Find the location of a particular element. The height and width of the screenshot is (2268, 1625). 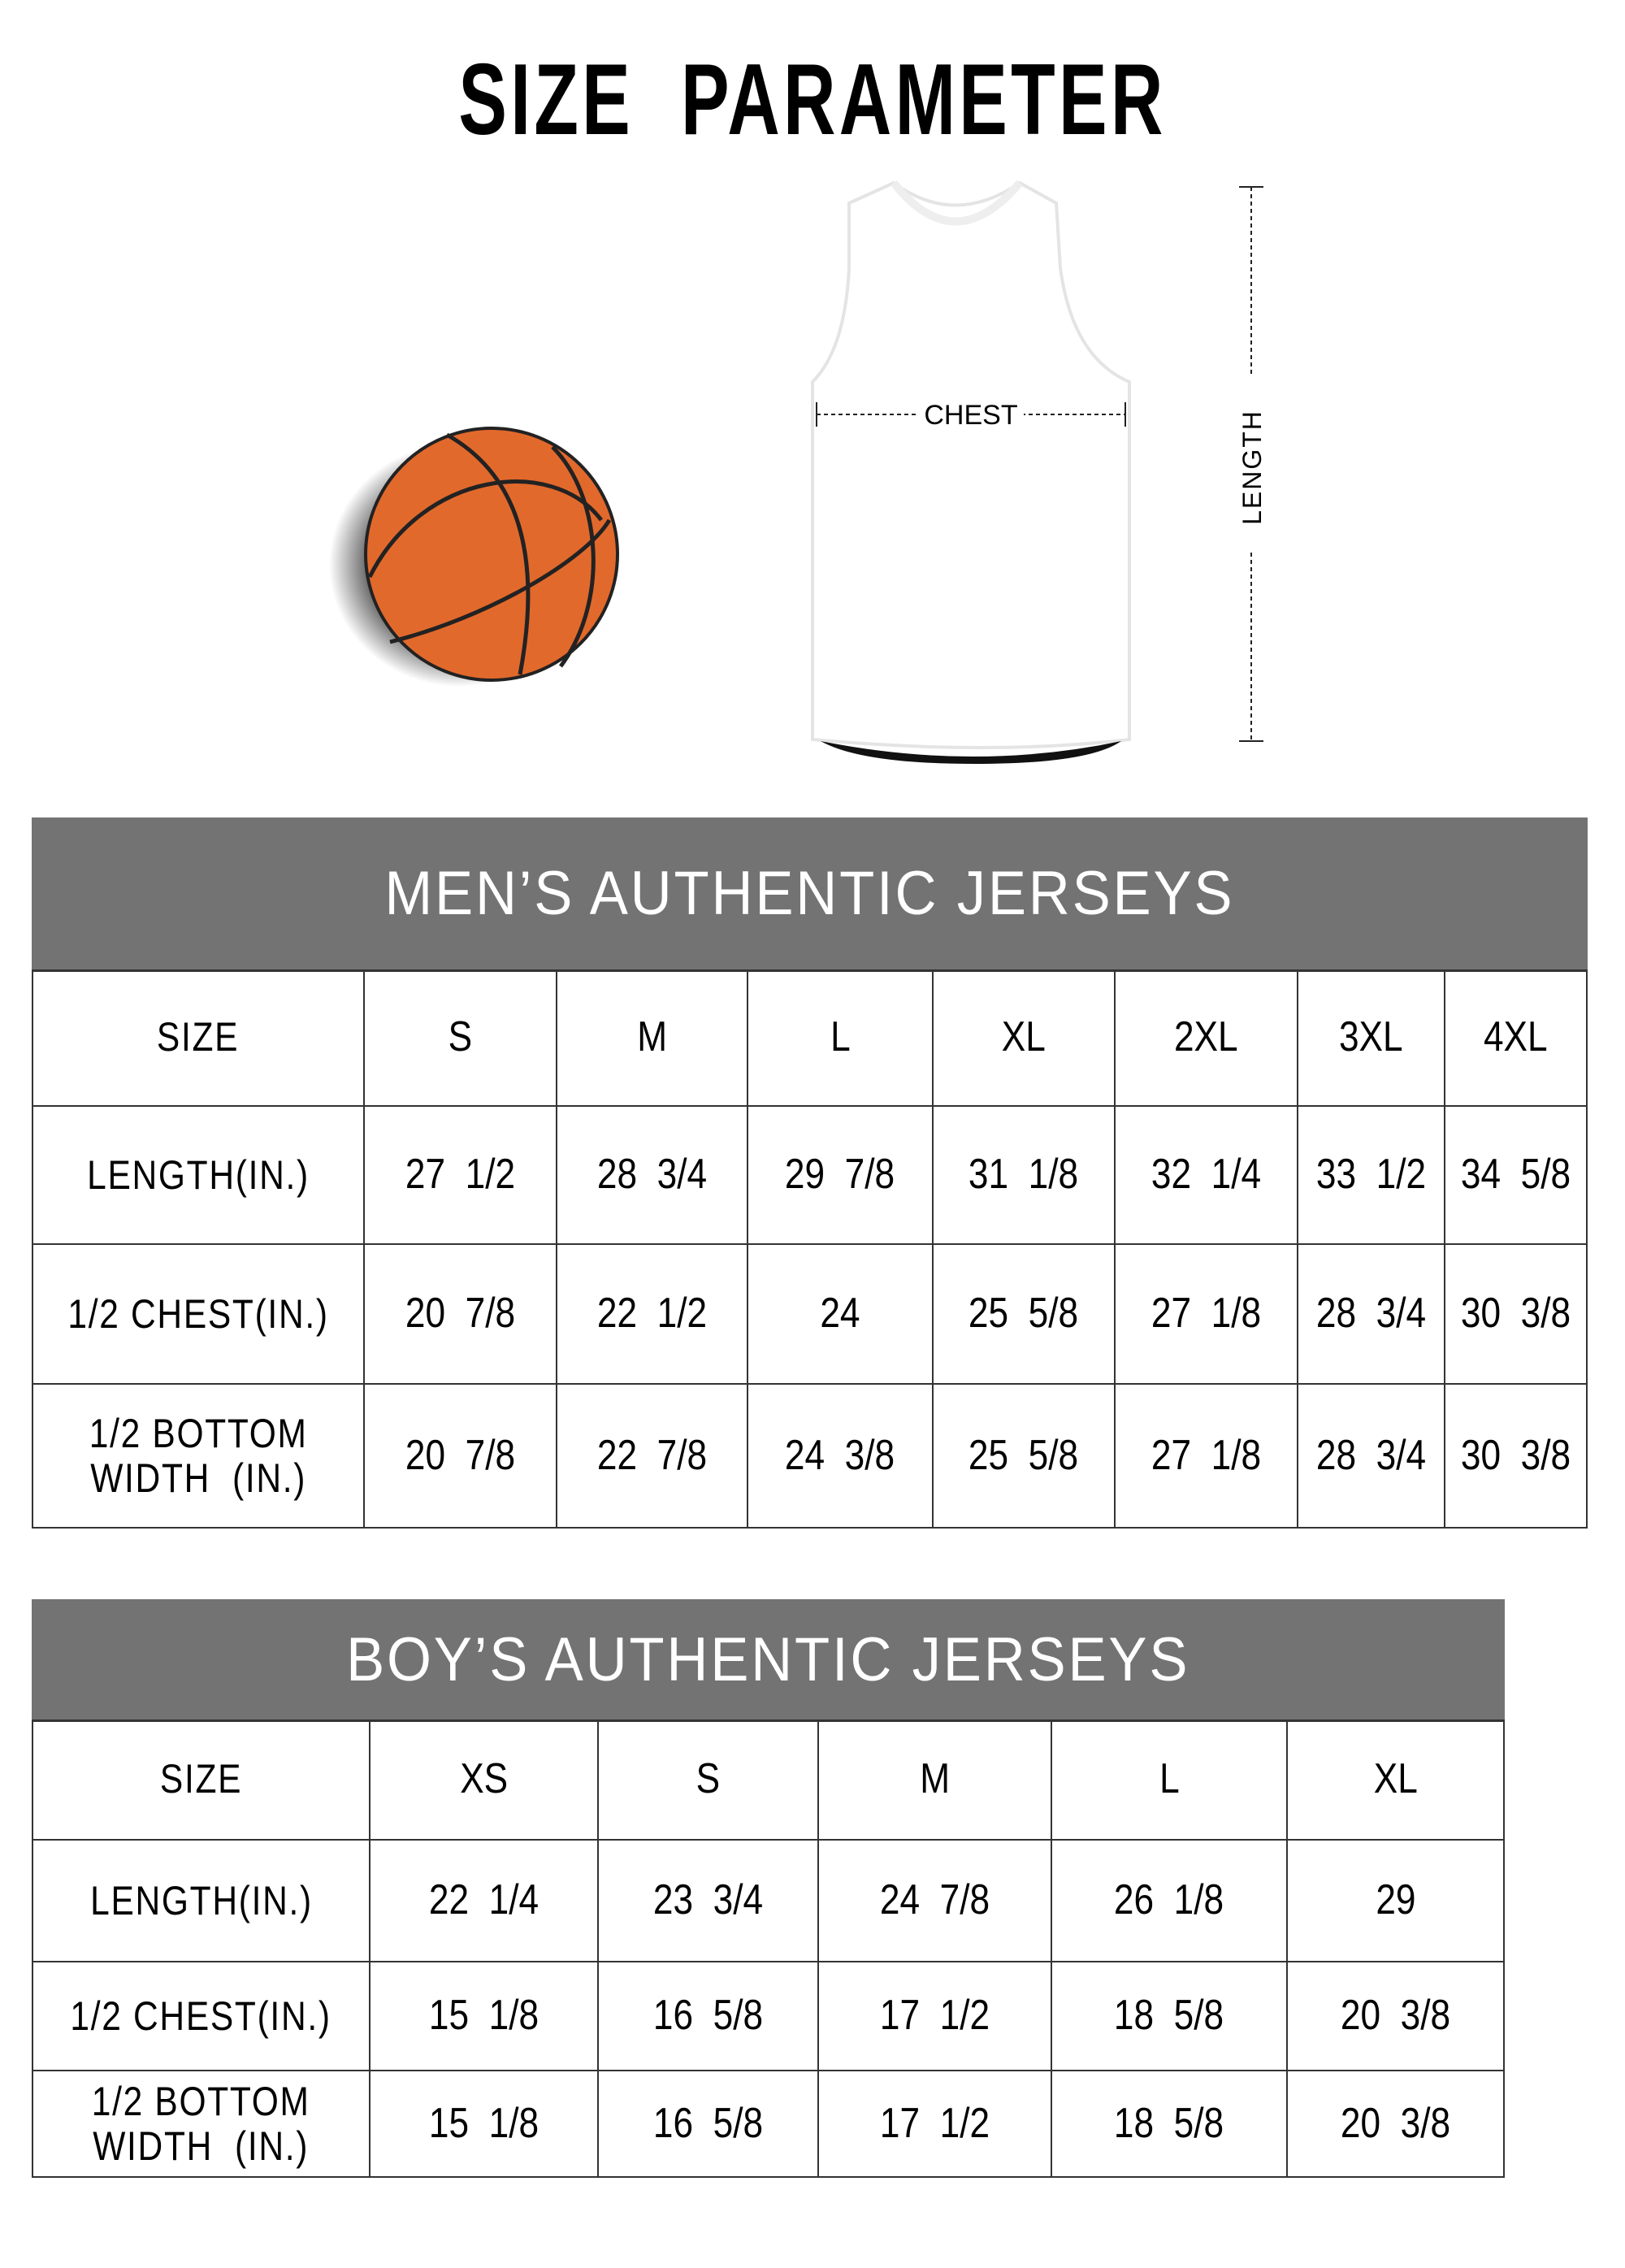

cell-text: 32 1/4 is located at coordinates (1206, 1175).